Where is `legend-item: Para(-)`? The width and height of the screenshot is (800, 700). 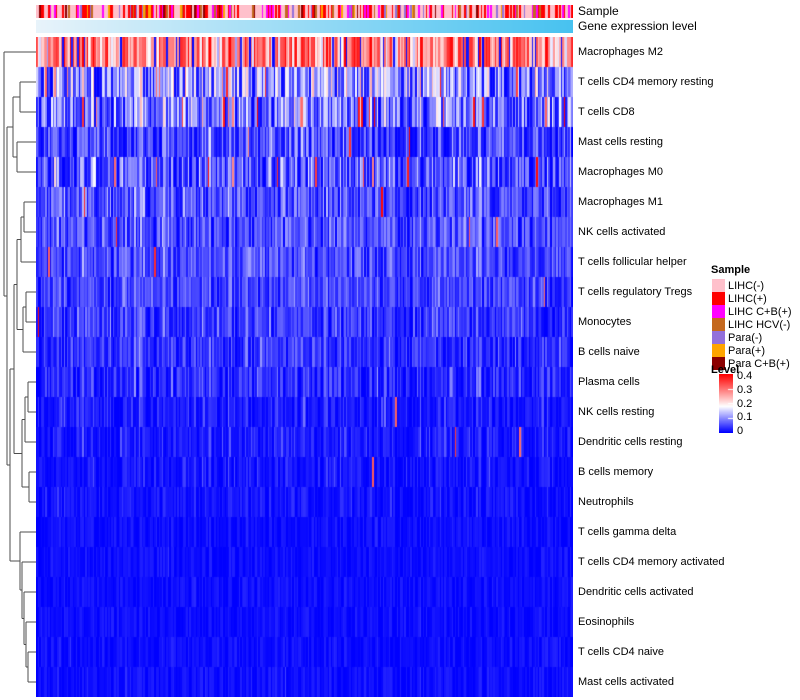
legend-item: Para(-) is located at coordinates (737, 337).